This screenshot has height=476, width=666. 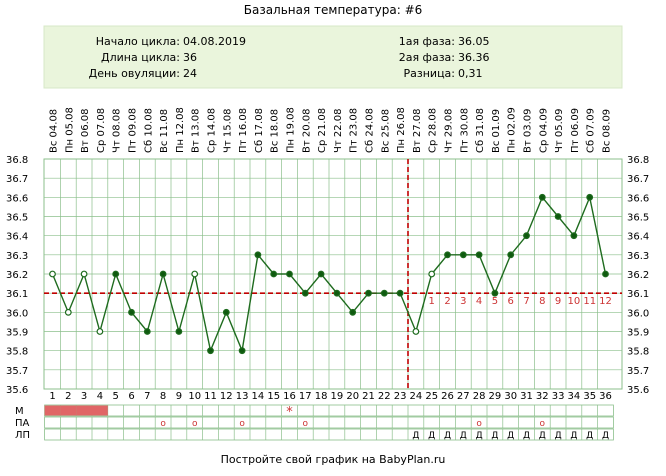 What do you see at coordinates (542, 301) in the screenshot?
I see `phase2-label: 8` at bounding box center [542, 301].